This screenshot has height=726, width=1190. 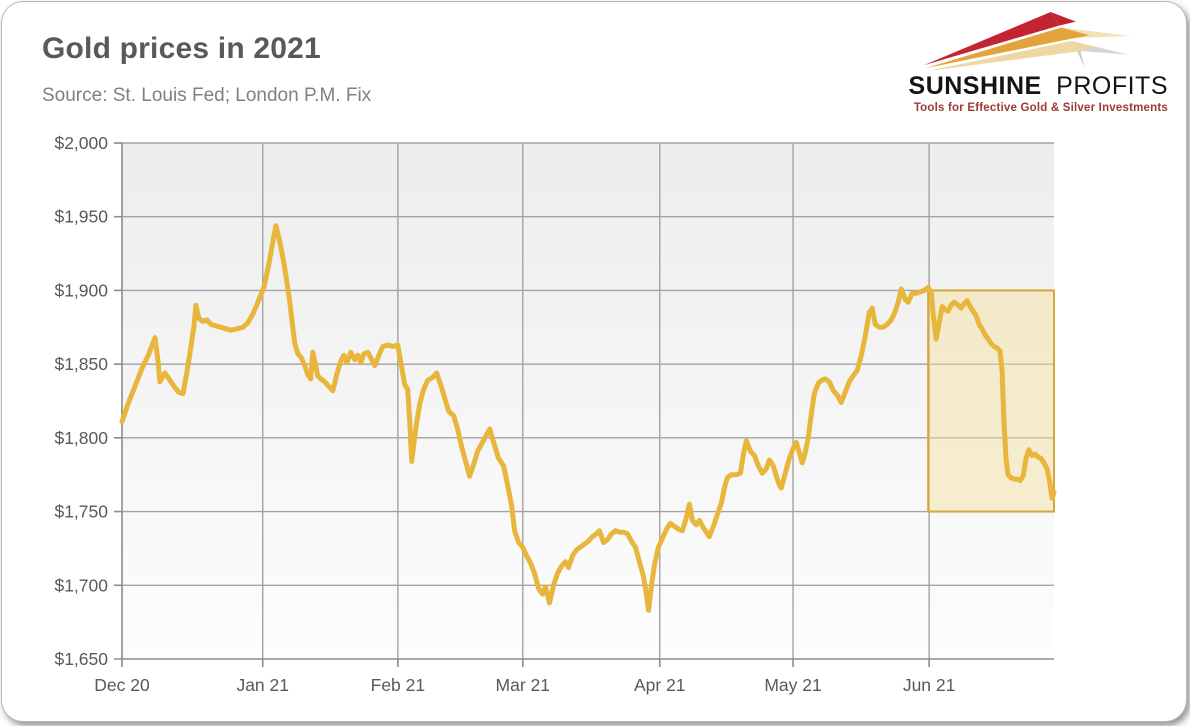 I want to click on logo-spike-gold-tip, so click(x=1075, y=33).